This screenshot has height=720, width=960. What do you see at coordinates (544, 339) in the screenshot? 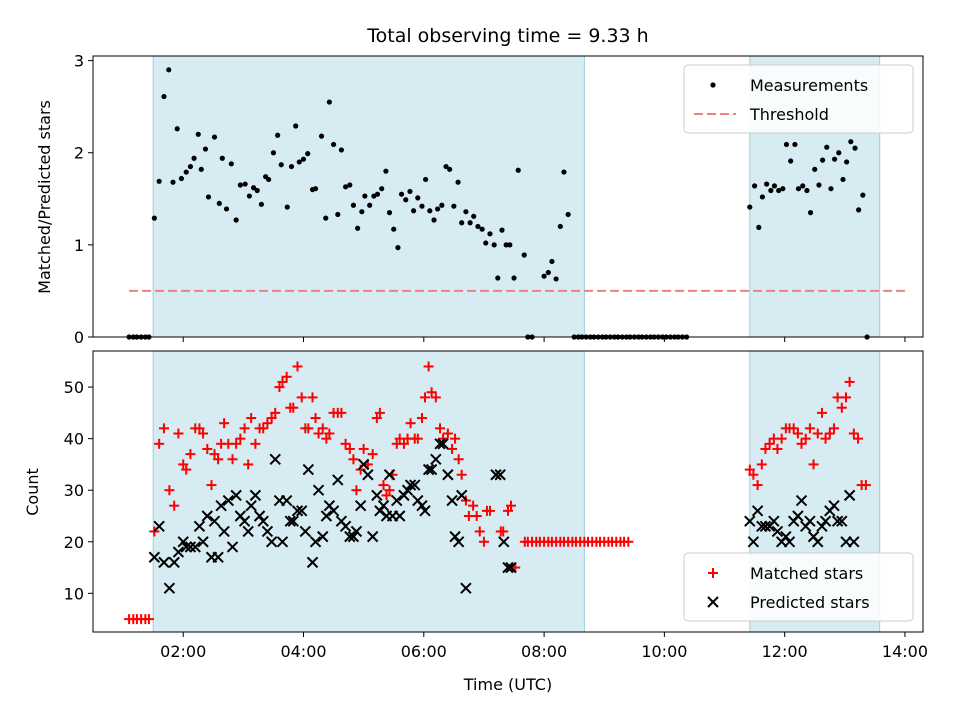
I see `top-x-ticks` at bounding box center [544, 339].